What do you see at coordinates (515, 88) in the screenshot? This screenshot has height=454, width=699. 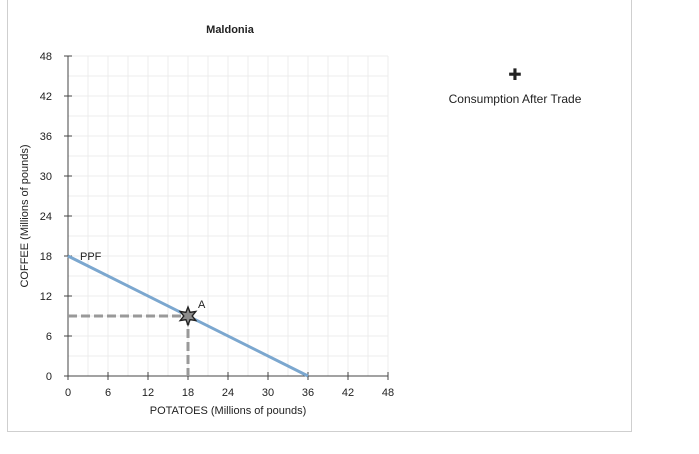 I see `legend: ✚ Consumption After Trade` at bounding box center [515, 88].